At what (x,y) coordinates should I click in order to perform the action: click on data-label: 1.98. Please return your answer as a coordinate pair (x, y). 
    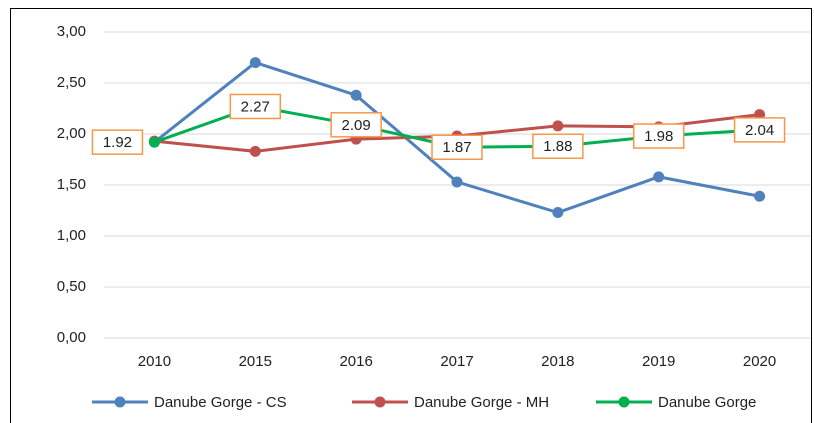
    Looking at the image, I should click on (658, 136).